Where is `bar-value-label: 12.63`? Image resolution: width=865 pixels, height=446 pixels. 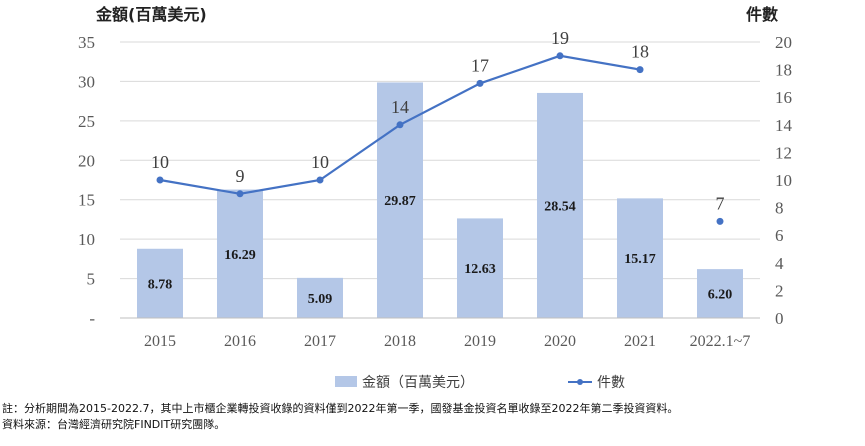
bar-value-label: 12.63 is located at coordinates (480, 269).